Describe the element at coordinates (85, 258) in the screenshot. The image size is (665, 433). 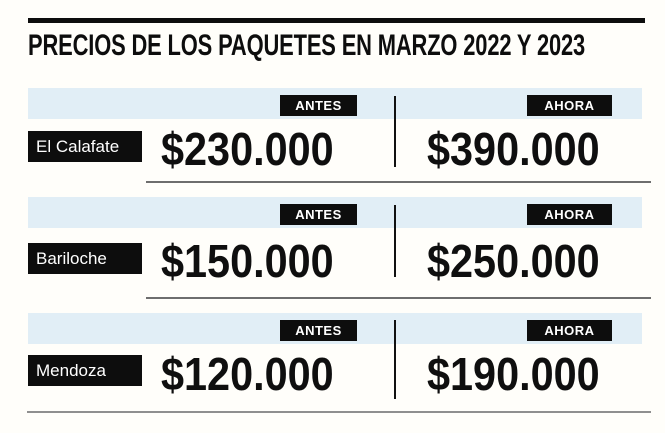
I see `destination-label: Bariloche` at that location.